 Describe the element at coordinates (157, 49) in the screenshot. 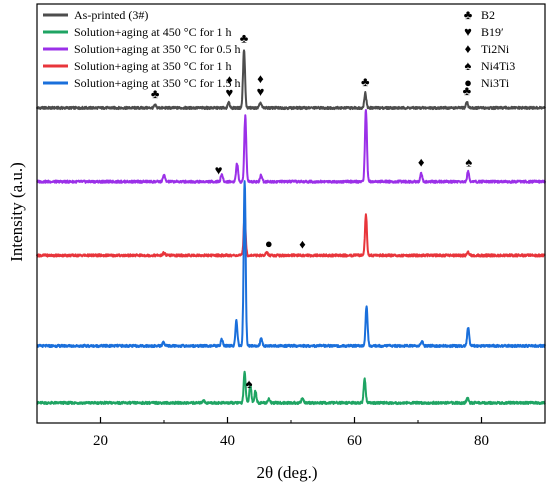

I see `legend-label: Solution+aging at 350 °C for 0.5 h` at that location.